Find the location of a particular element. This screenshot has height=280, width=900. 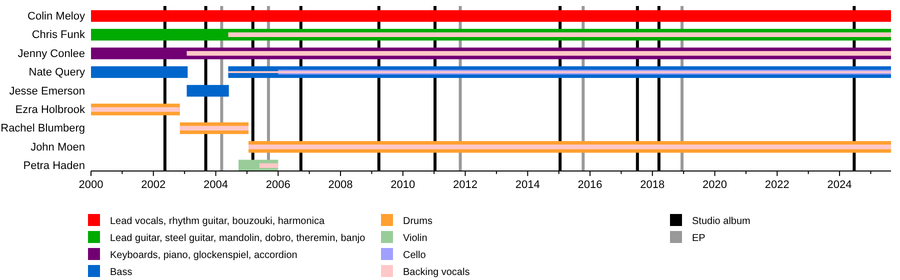

x-tick-label: 2018 is located at coordinates (652, 184).